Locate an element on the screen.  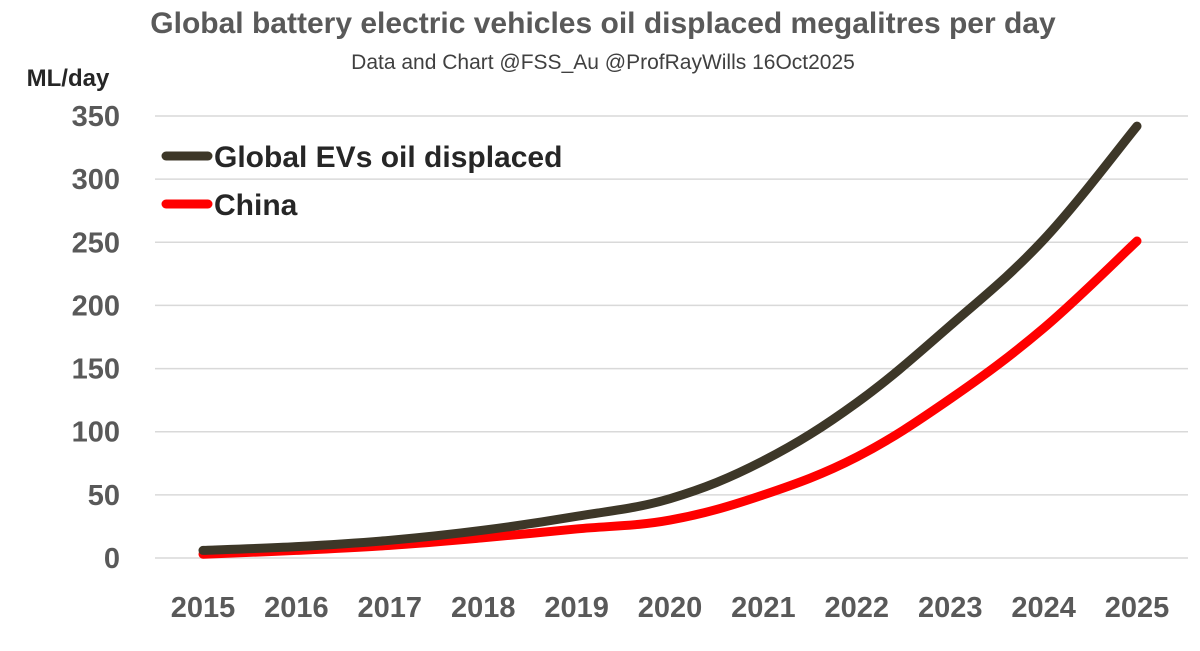
x-tick-label: 2017 is located at coordinates (390, 608).